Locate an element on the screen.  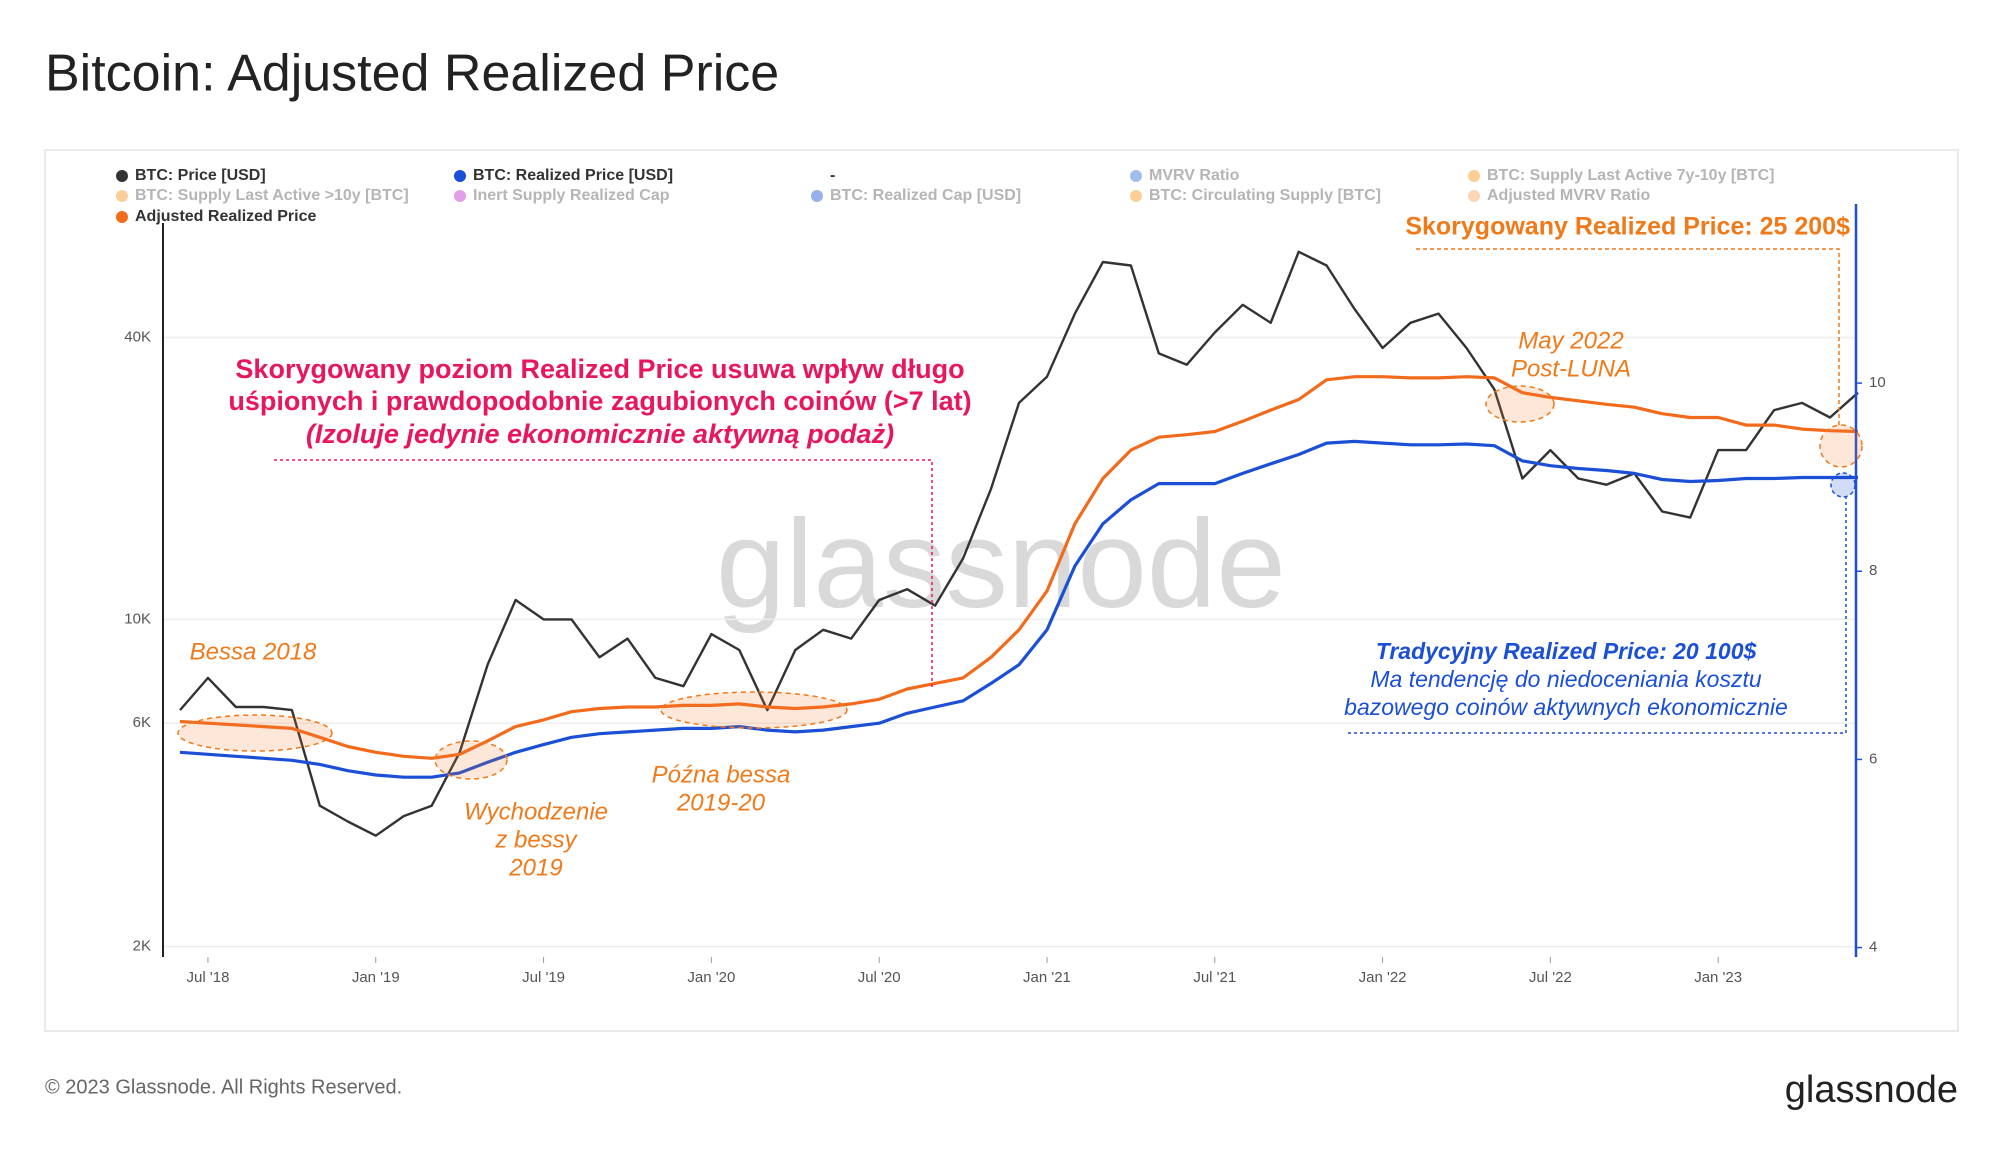
annotation: Ma tendencję do niedoceniania kosztu is located at coordinates (1565, 679).